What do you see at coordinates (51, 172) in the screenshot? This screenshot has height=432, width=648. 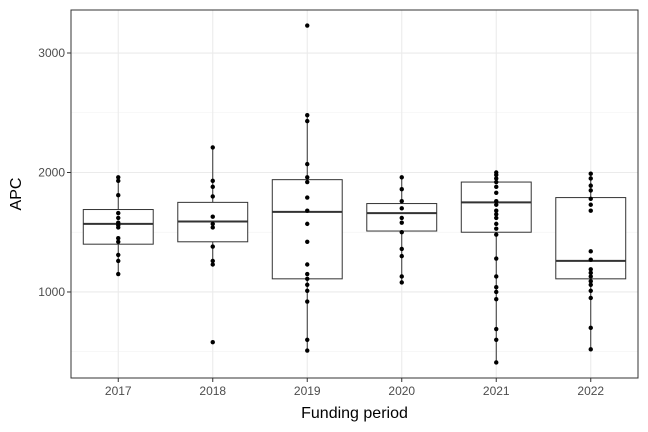 I see `y-tick-label: 2000` at bounding box center [51, 172].